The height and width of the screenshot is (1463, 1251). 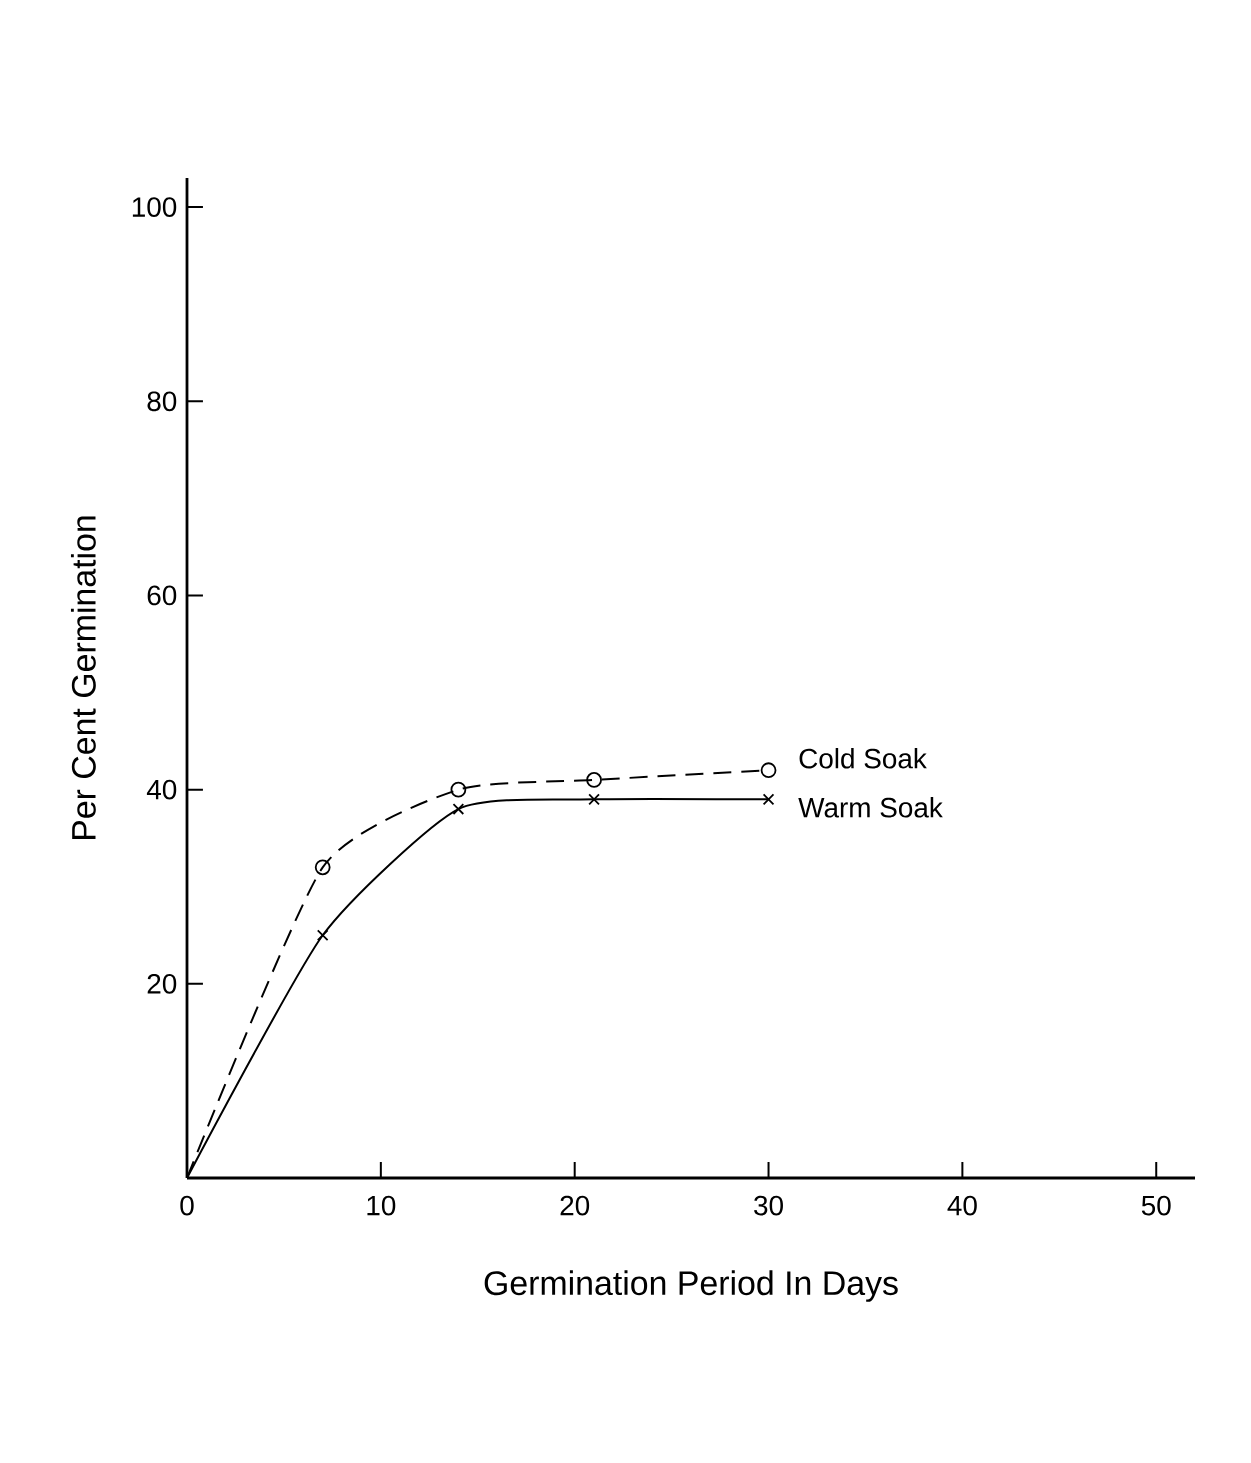 What do you see at coordinates (962, 1205) in the screenshot?
I see `x-tick-label: 40` at bounding box center [962, 1205].